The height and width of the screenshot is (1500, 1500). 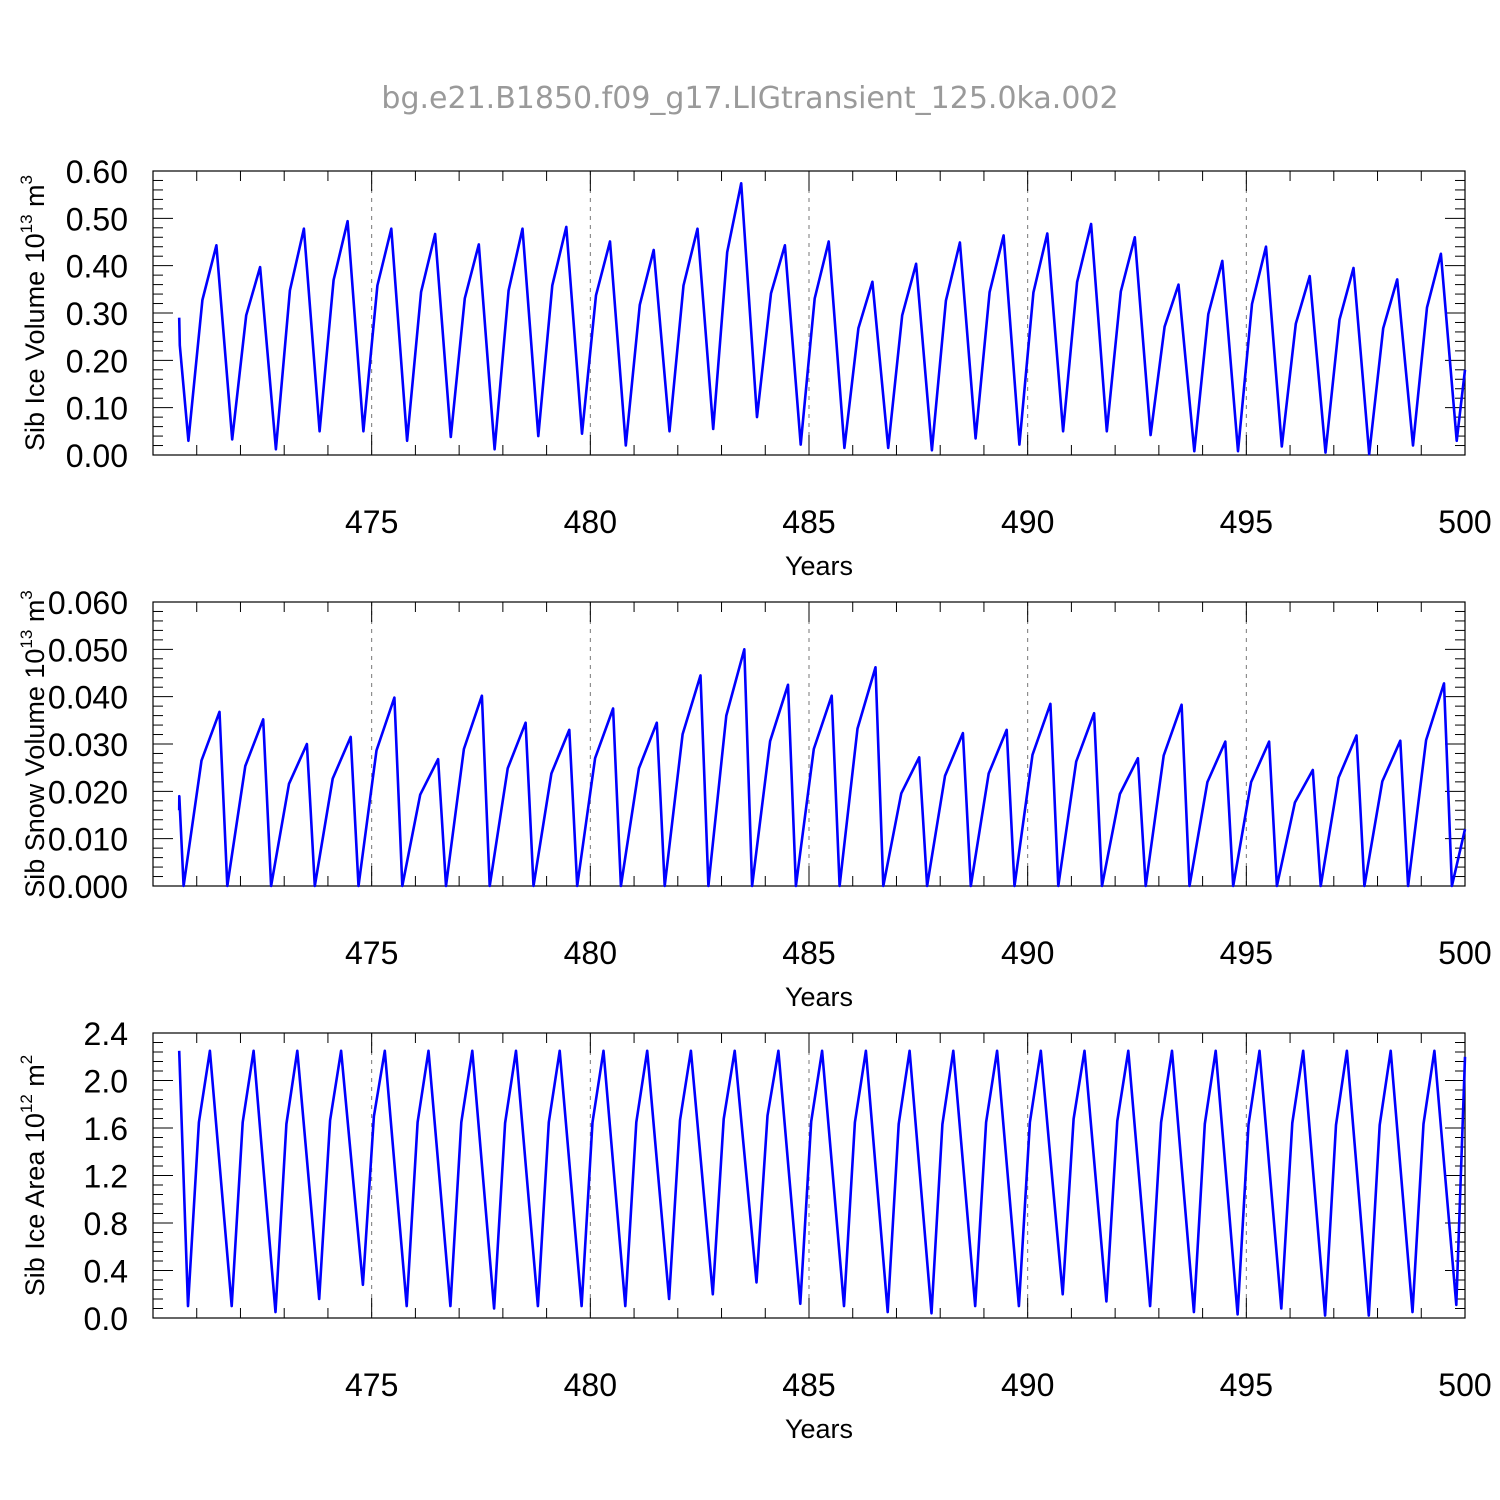 I want to click on y-tick-label: 1.2, so click(x=106, y=1177).